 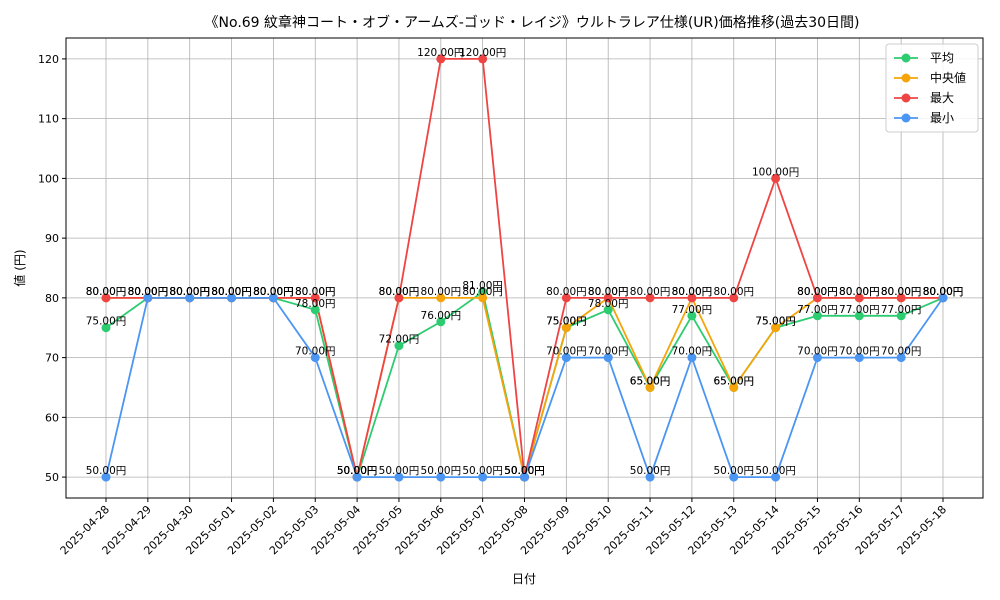 I want to click on y-tick-label: 110, so click(x=48, y=119).